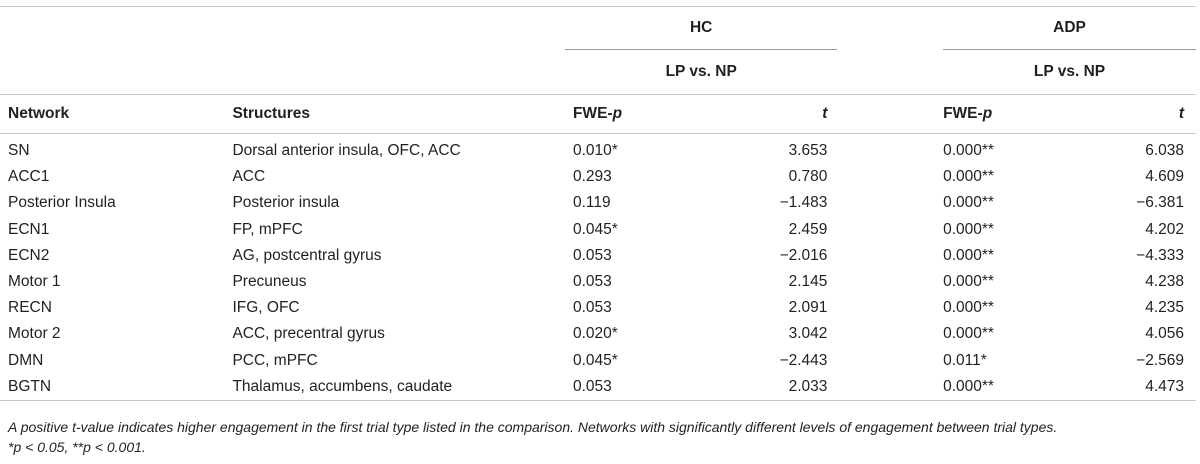 The image size is (1200, 464). What do you see at coordinates (307, 255) in the screenshot?
I see `cell-structures: AG, postcentral gyrus` at bounding box center [307, 255].